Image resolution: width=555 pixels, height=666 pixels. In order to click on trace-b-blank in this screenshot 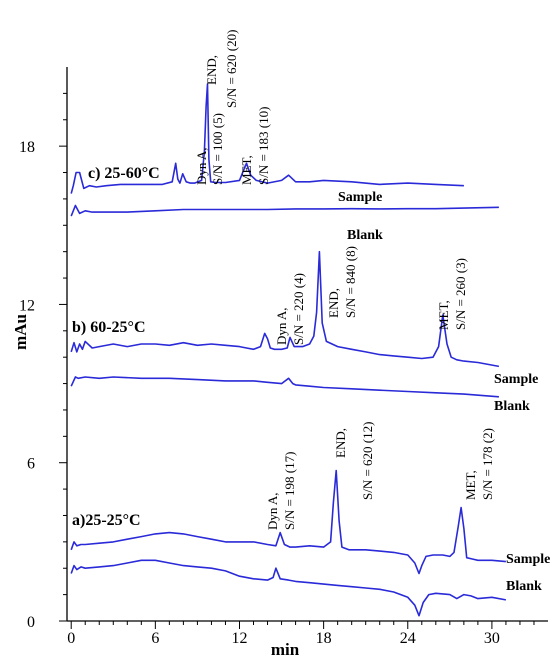, I will do `click(284, 387)`.